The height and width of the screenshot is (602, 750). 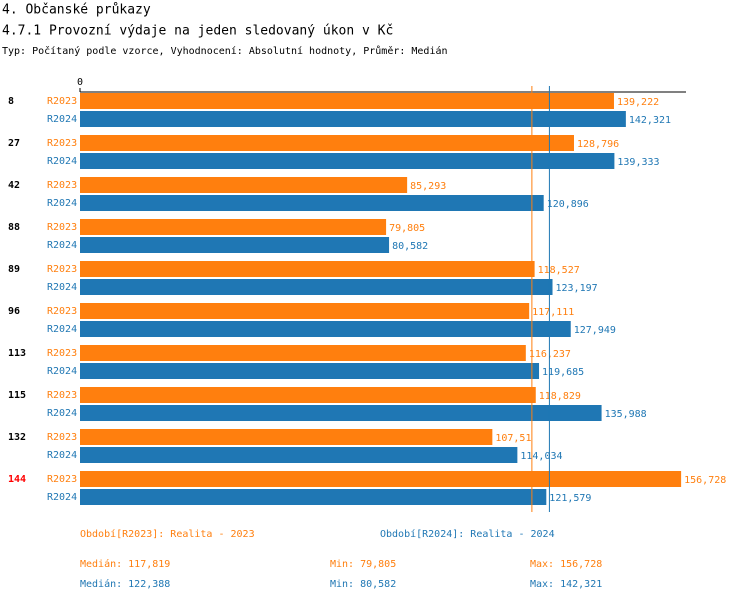 What do you see at coordinates (11, 101) in the screenshot?
I see `category-label: 8` at bounding box center [11, 101].